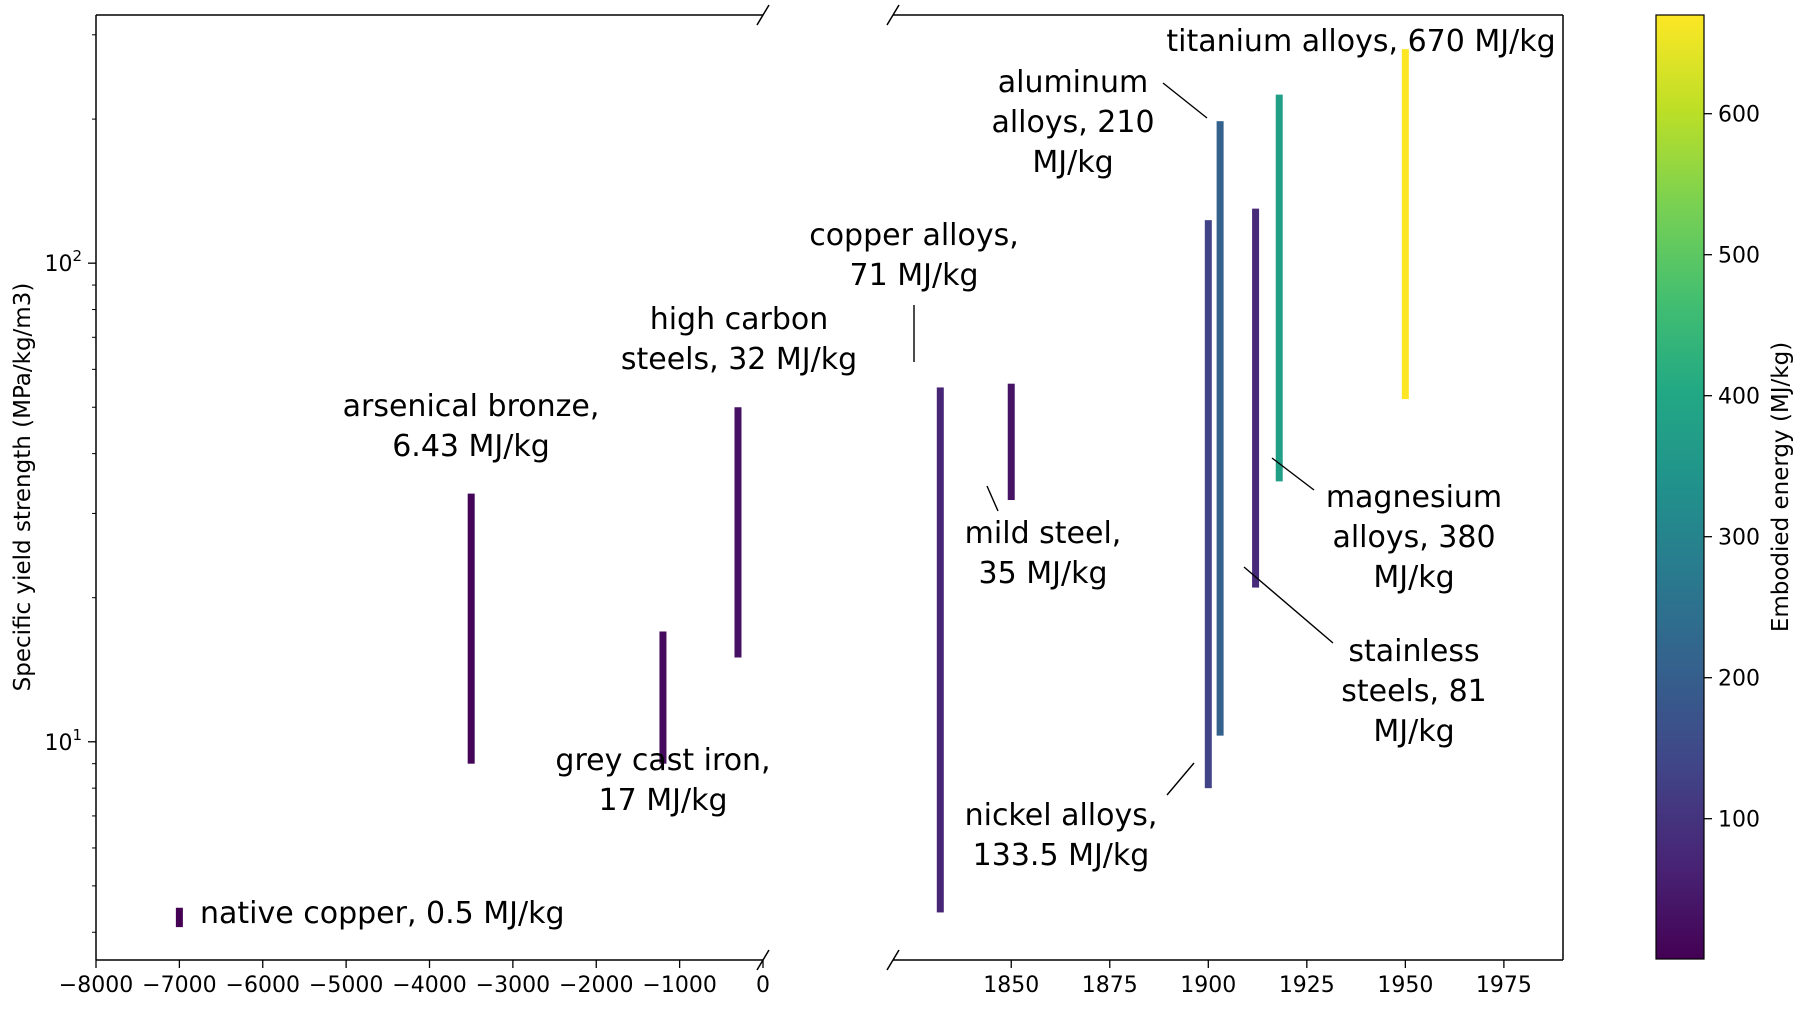 This screenshot has height=1016, width=1800. I want to click on colorbar-tick-label: 100, so click(1739, 820).